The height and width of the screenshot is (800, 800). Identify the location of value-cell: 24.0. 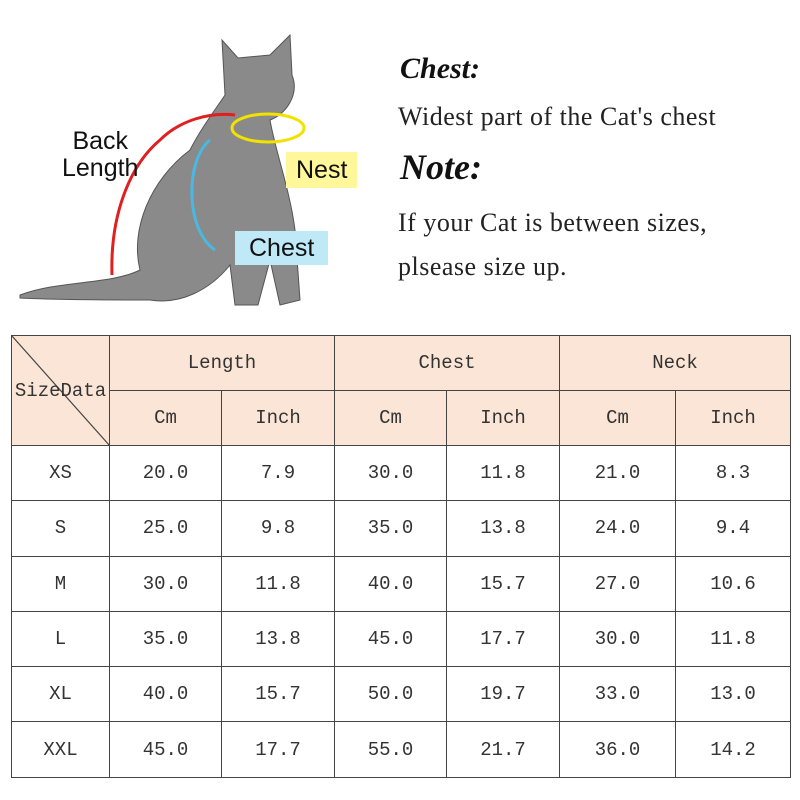
(617, 528).